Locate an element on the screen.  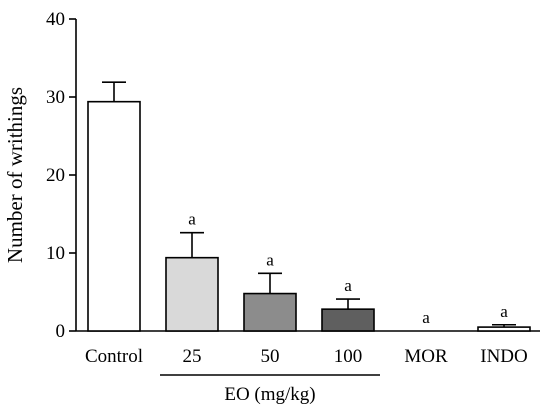
y-axis-label: Number of writhings is located at coordinates (15, 175).